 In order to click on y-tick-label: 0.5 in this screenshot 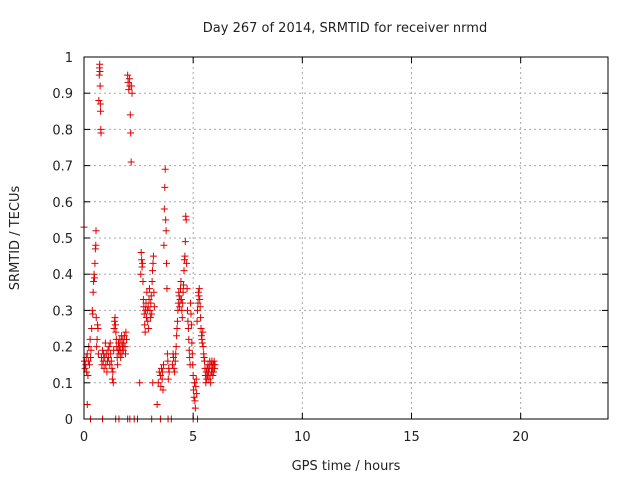, I will do `click(62, 239)`.